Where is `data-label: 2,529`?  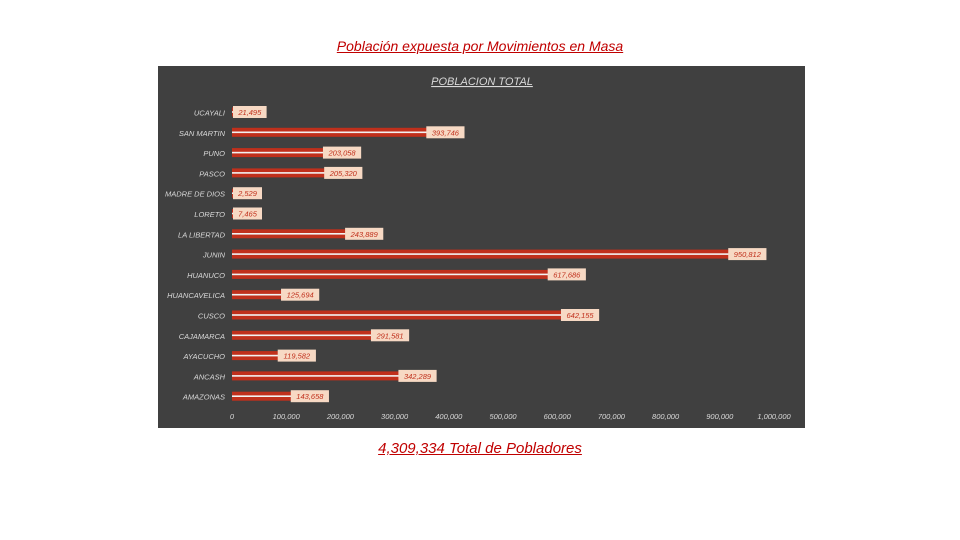
data-label: 2,529 is located at coordinates (247, 193).